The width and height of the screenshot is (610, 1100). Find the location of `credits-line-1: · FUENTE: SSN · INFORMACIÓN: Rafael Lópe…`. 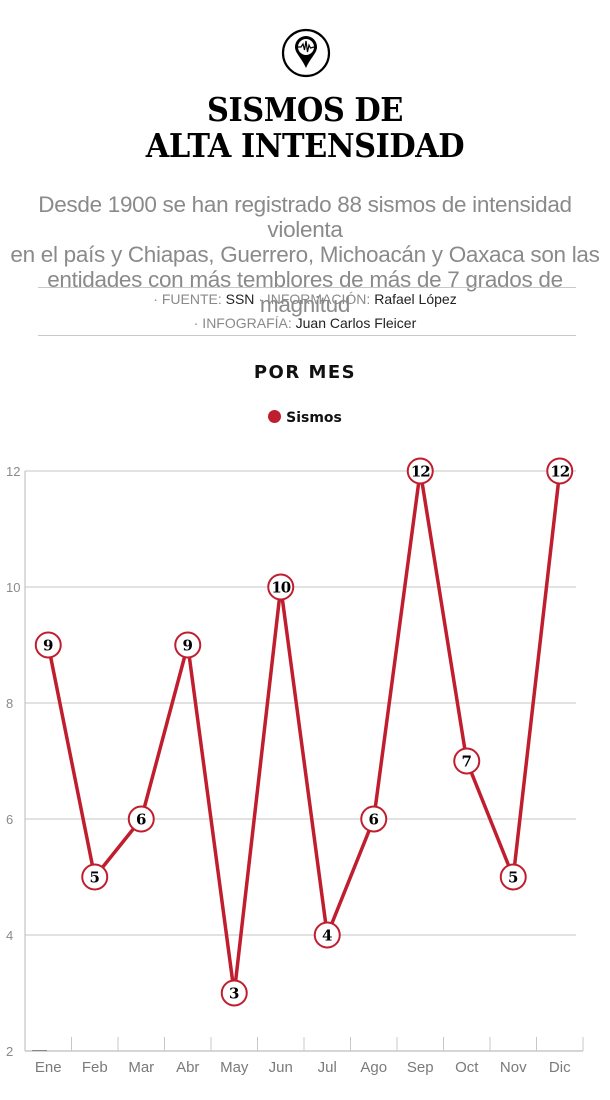

credits-line-1: · FUENTE: SSN · INFORMACIÓN: Rafael Lópe… is located at coordinates (305, 299).